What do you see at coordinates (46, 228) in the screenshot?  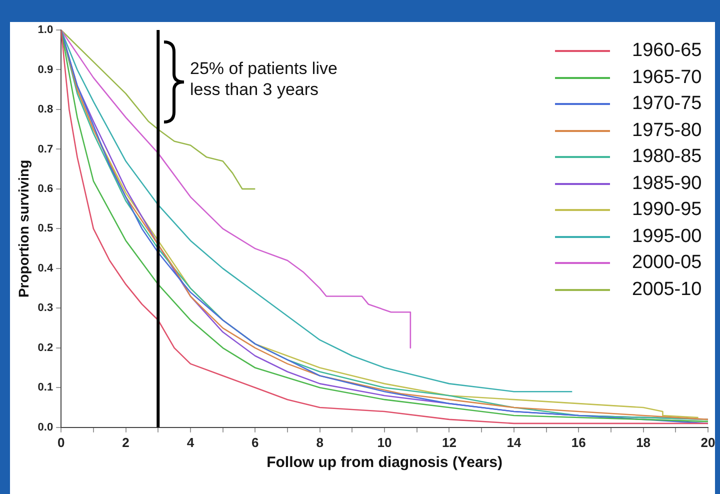 I see `y-tick-label: 0.5` at bounding box center [46, 228].